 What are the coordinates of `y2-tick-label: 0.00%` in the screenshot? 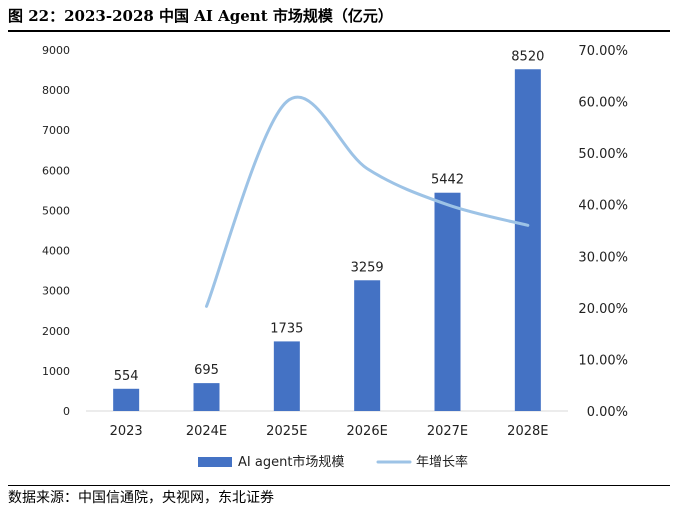 It's located at (607, 412).